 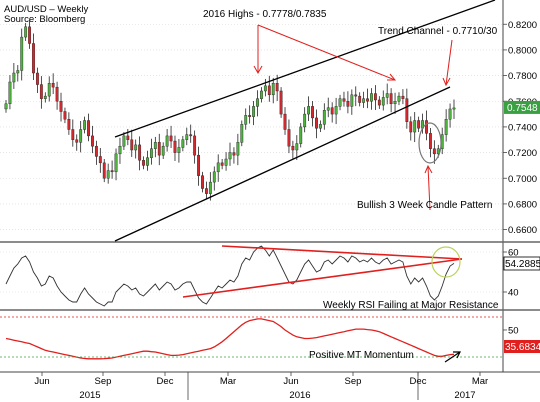 What do you see at coordinates (522, 346) in the screenshot?
I see `momentum-value-badge: 35.6834` at bounding box center [522, 346].